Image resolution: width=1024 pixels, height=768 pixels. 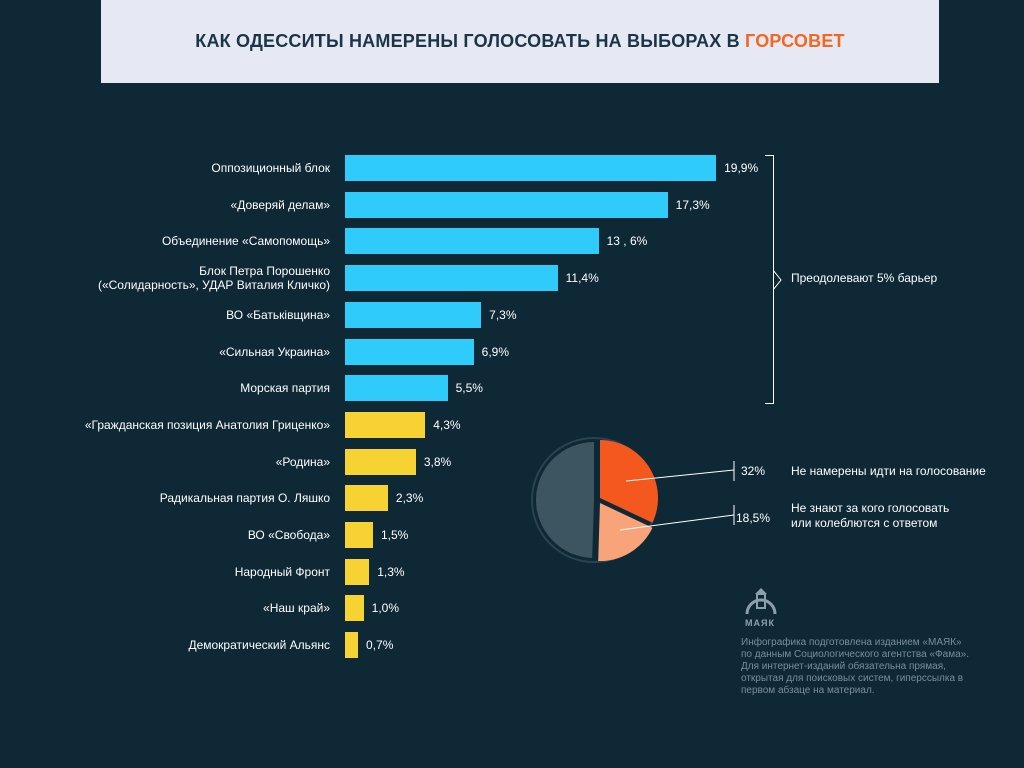 I want to click on pie-leader-lines, so click(x=677, y=496).